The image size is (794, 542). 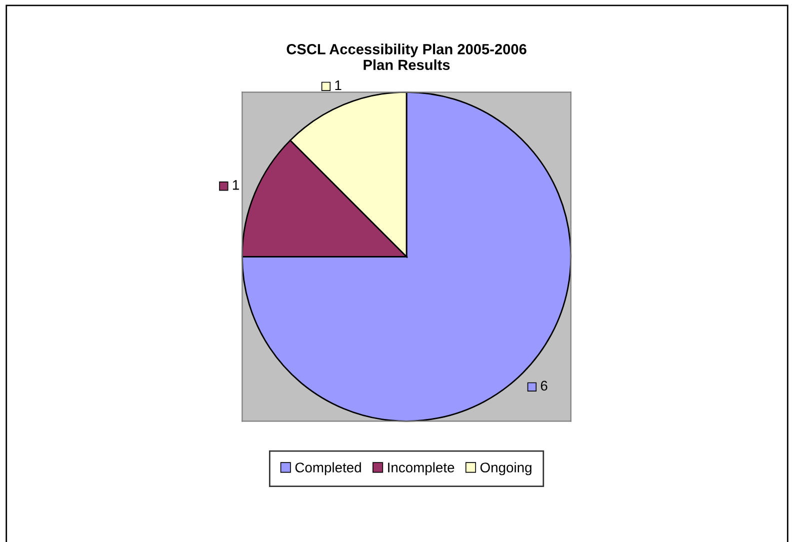 What do you see at coordinates (406, 57) in the screenshot?
I see `chart-title: CSCL Accessibility Plan 2005-2006 Plan Results` at bounding box center [406, 57].